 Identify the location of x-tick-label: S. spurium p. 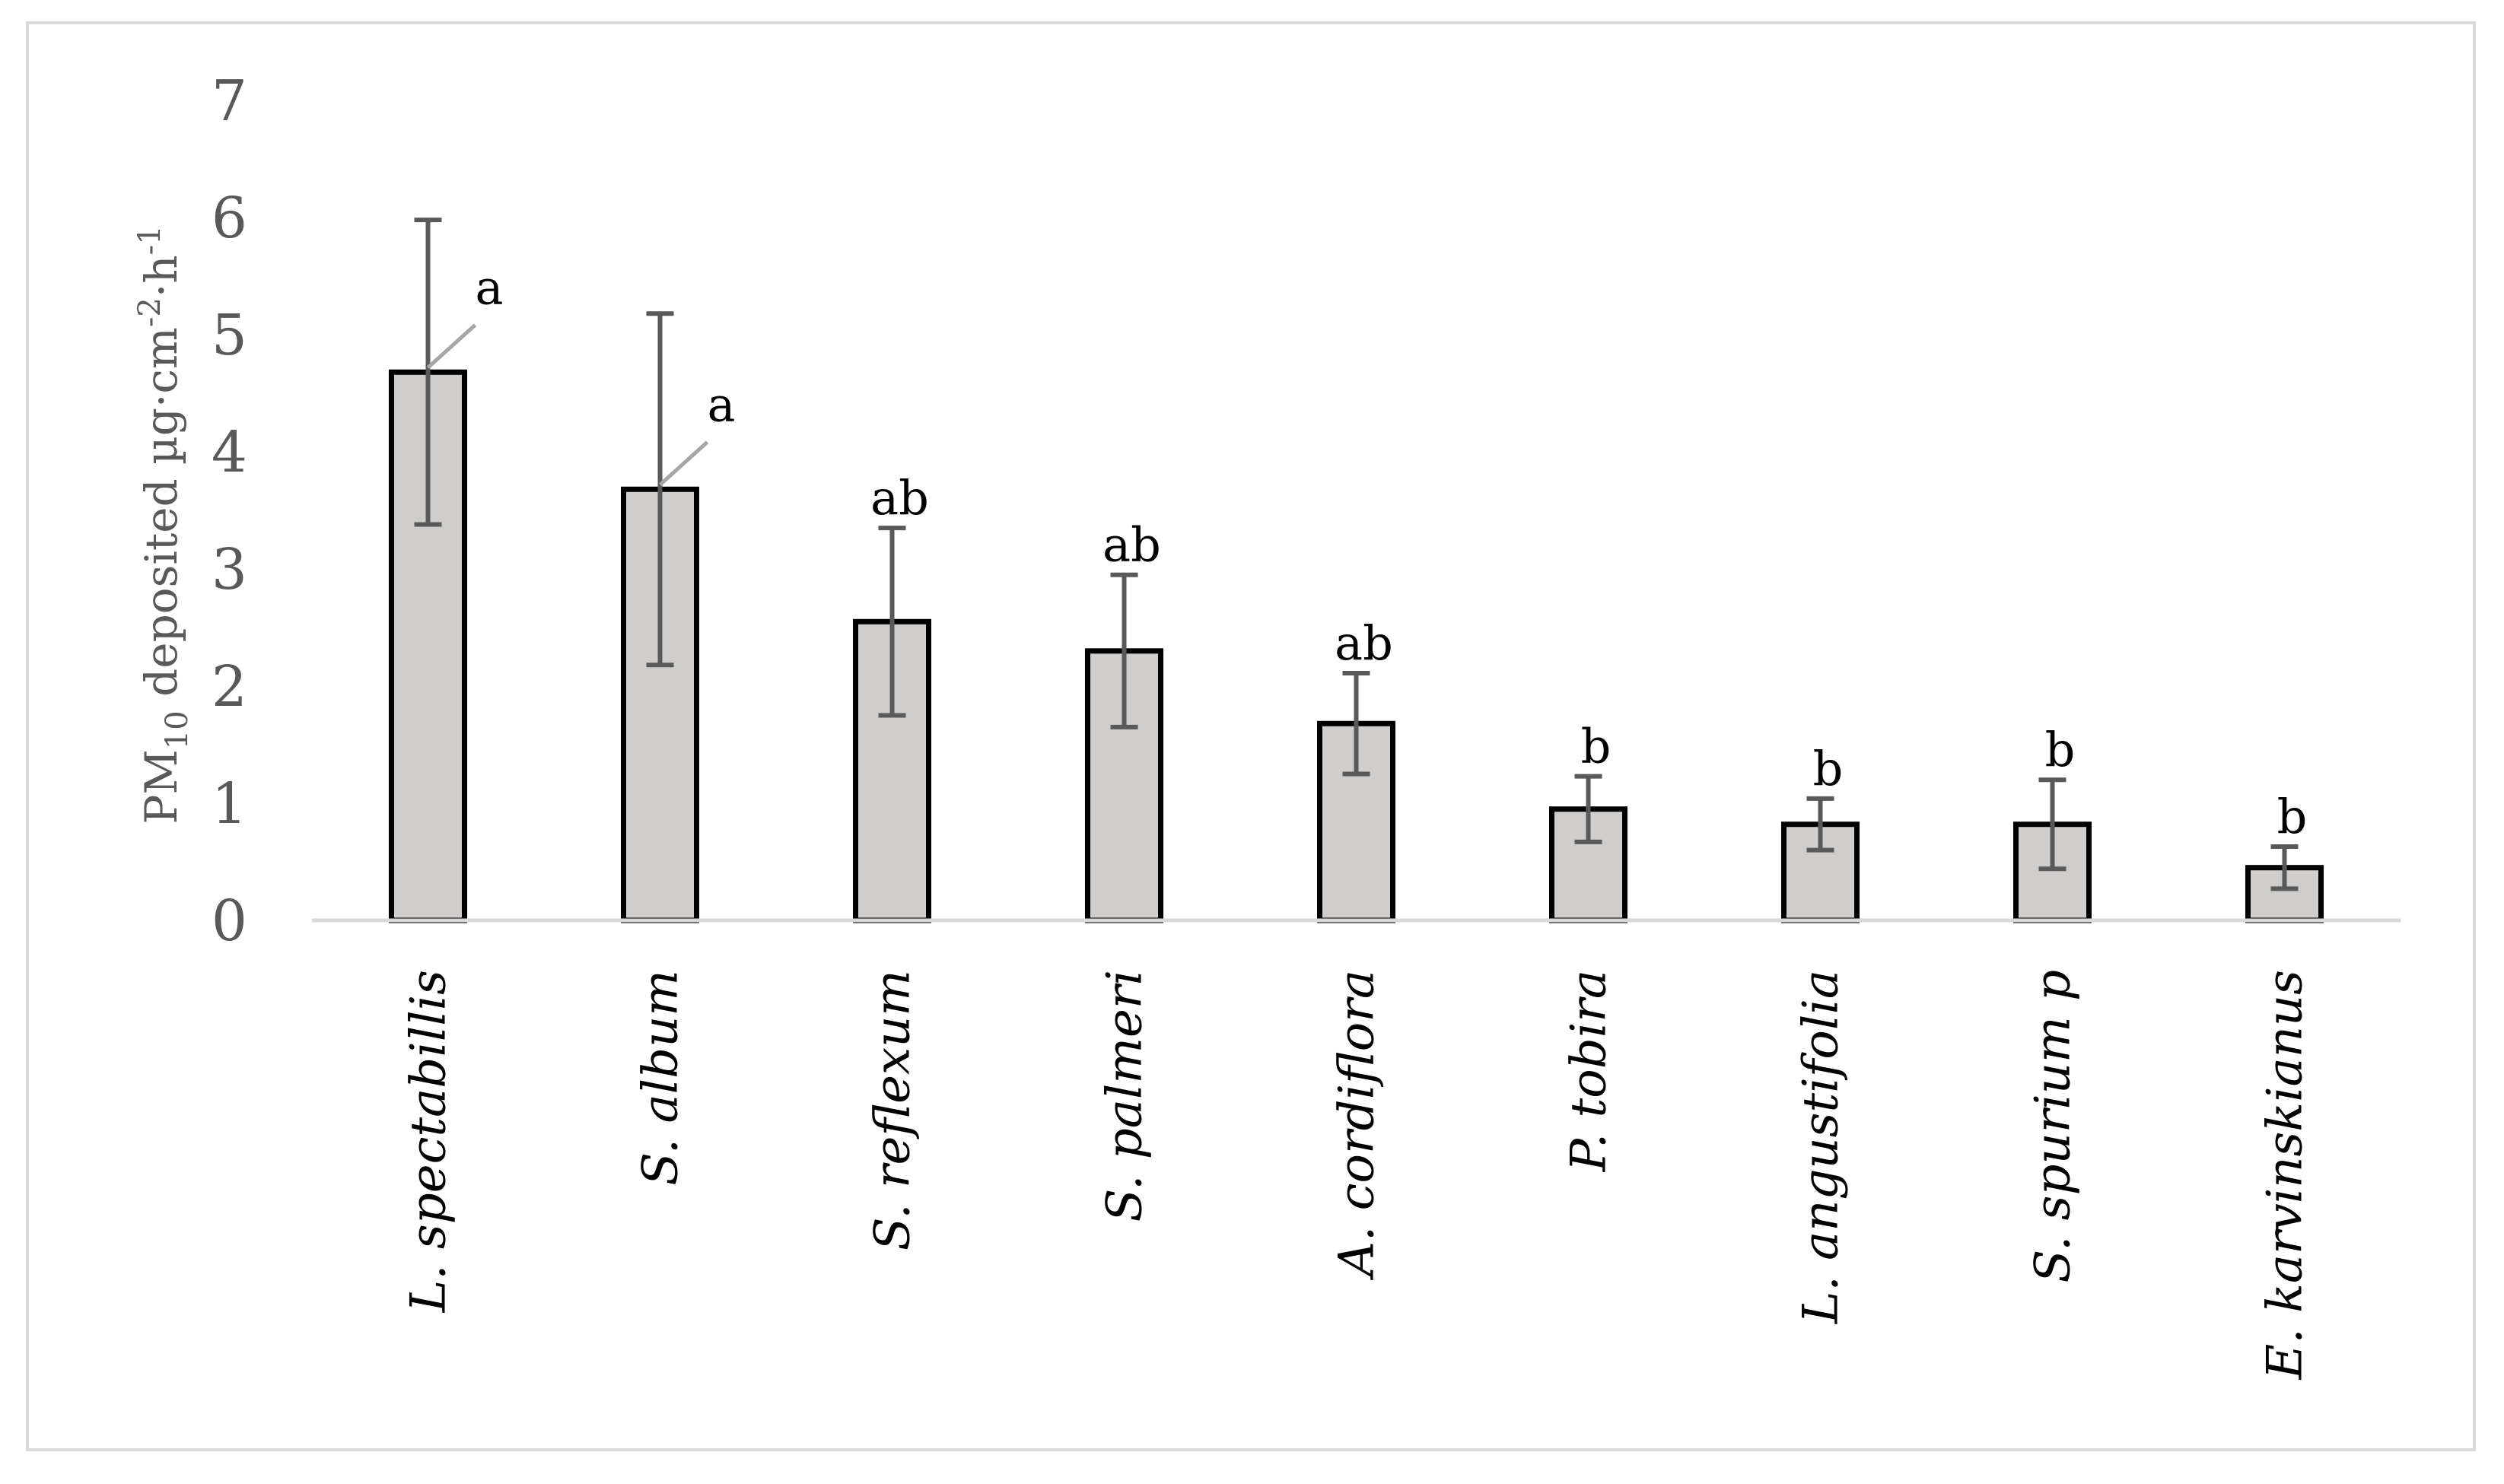
(2053, 1126).